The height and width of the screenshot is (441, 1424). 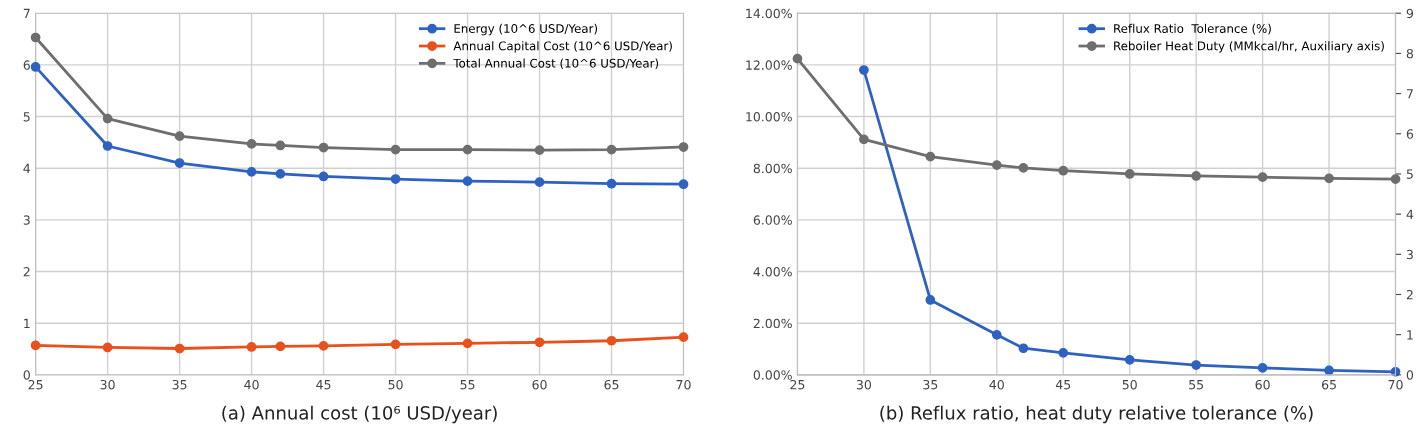 I want to click on y-tick-label: 5, so click(x=26, y=117).